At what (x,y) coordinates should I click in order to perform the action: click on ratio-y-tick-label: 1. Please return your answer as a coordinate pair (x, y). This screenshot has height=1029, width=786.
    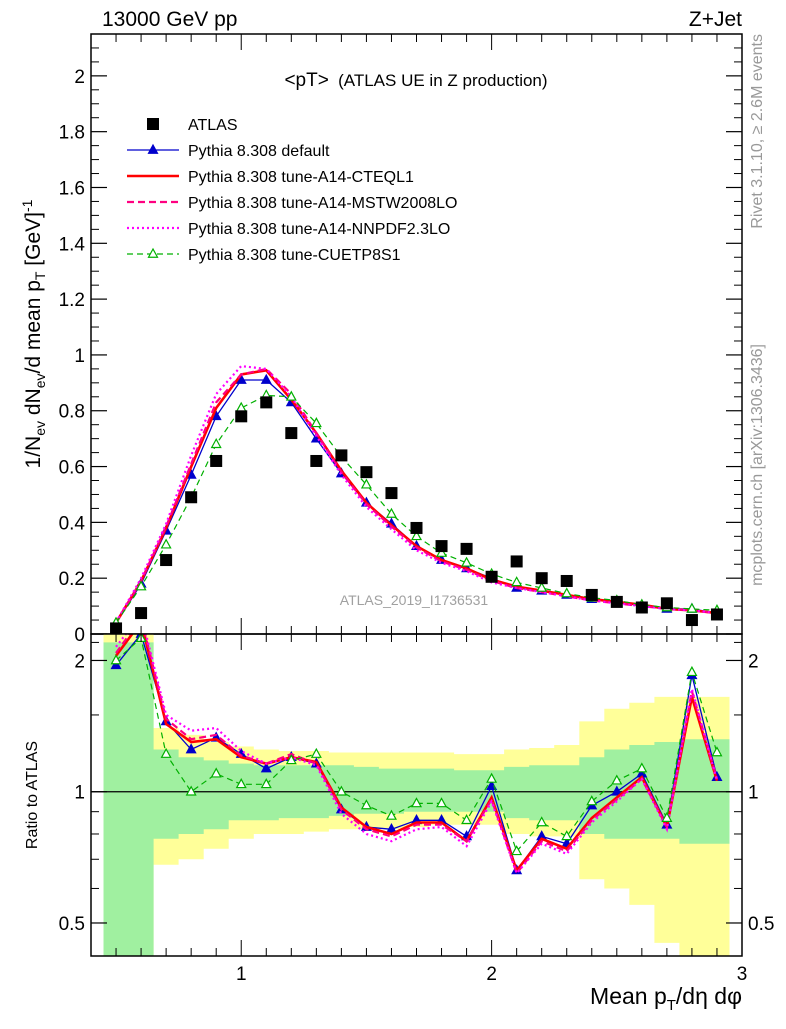
    Looking at the image, I should click on (79, 793).